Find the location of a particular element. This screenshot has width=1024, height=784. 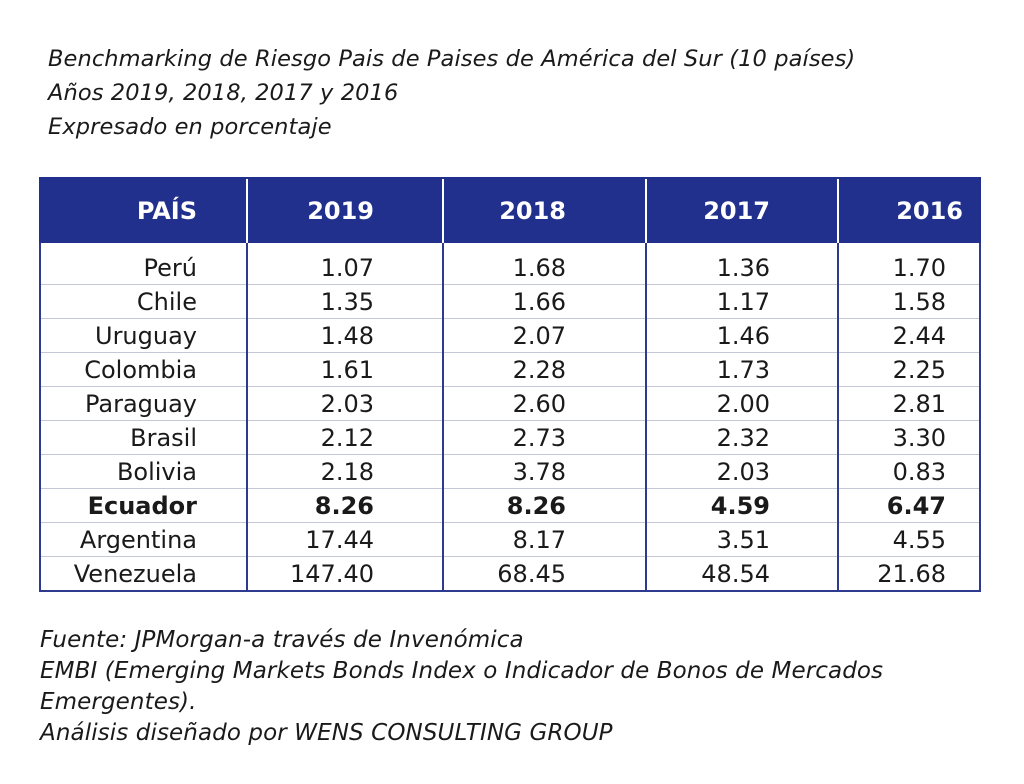

document-unit: Expresado en porcentaje is located at coordinates (190, 127).